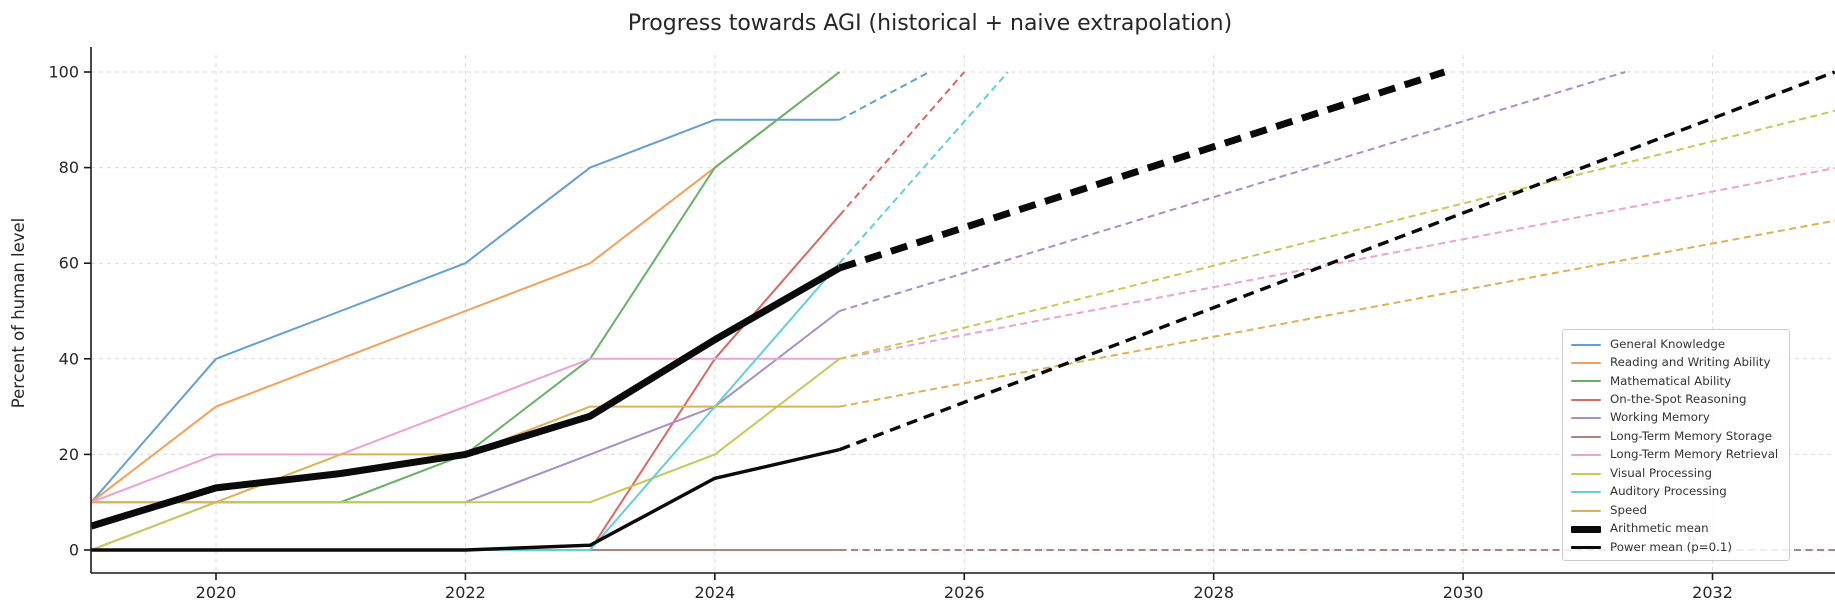 This screenshot has height=610, width=1835. Describe the element at coordinates (69, 454) in the screenshot. I see `y-tick-label: 20` at that location.